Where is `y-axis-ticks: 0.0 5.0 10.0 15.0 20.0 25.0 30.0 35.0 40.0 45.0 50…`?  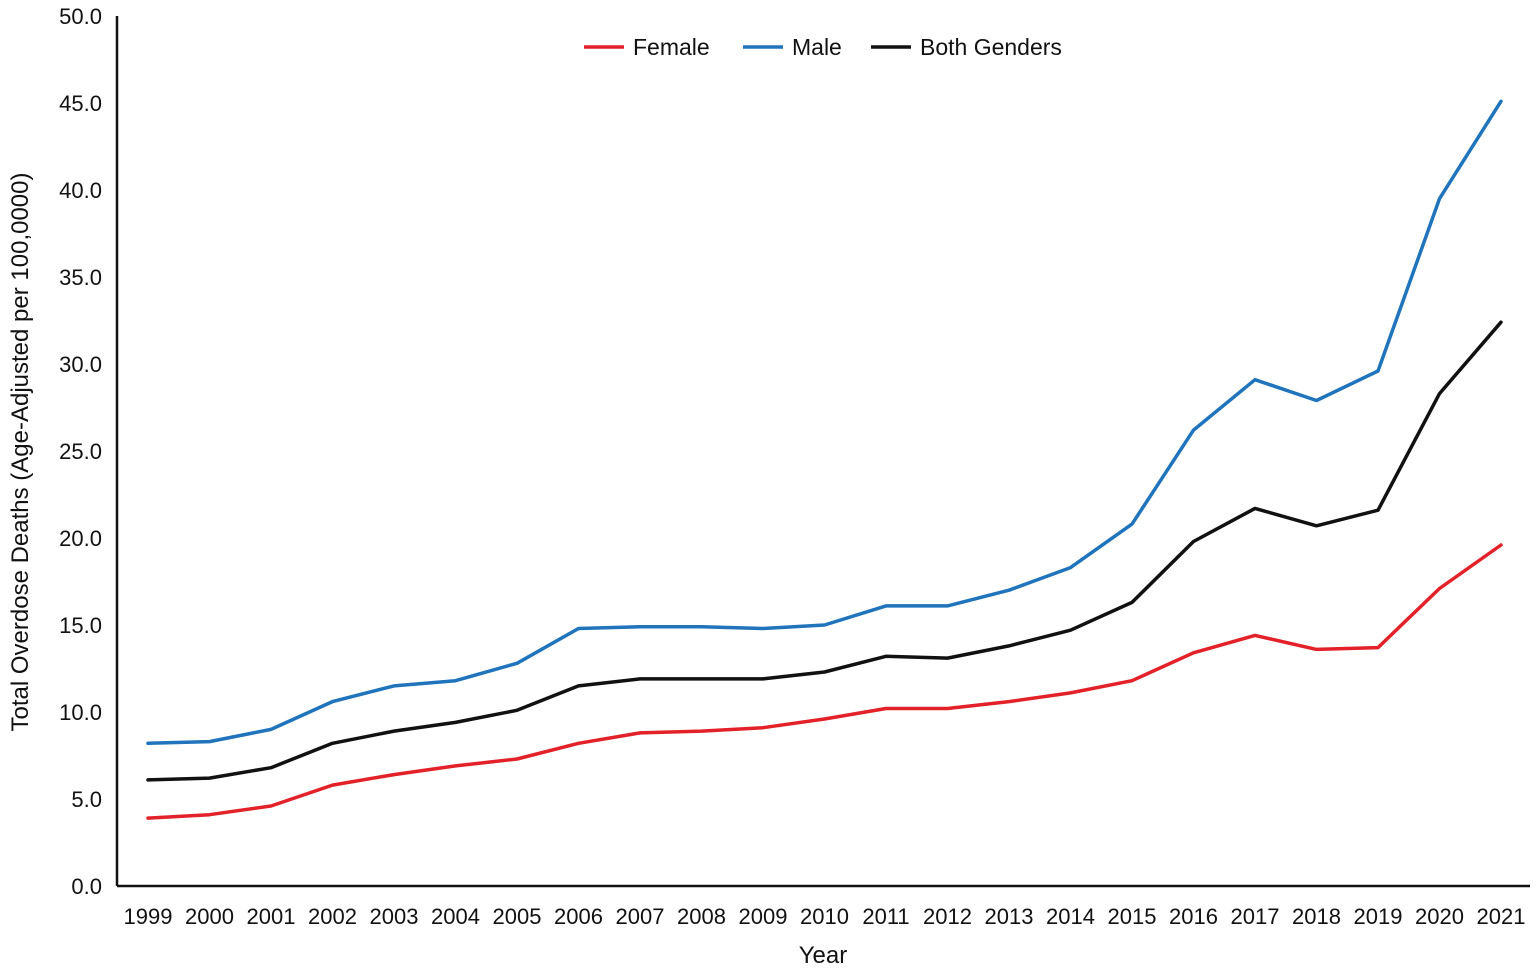 y-axis-ticks: 0.0 5.0 10.0 15.0 20.0 25.0 30.0 35.0 40.0 45.0 50… is located at coordinates (80, 451).